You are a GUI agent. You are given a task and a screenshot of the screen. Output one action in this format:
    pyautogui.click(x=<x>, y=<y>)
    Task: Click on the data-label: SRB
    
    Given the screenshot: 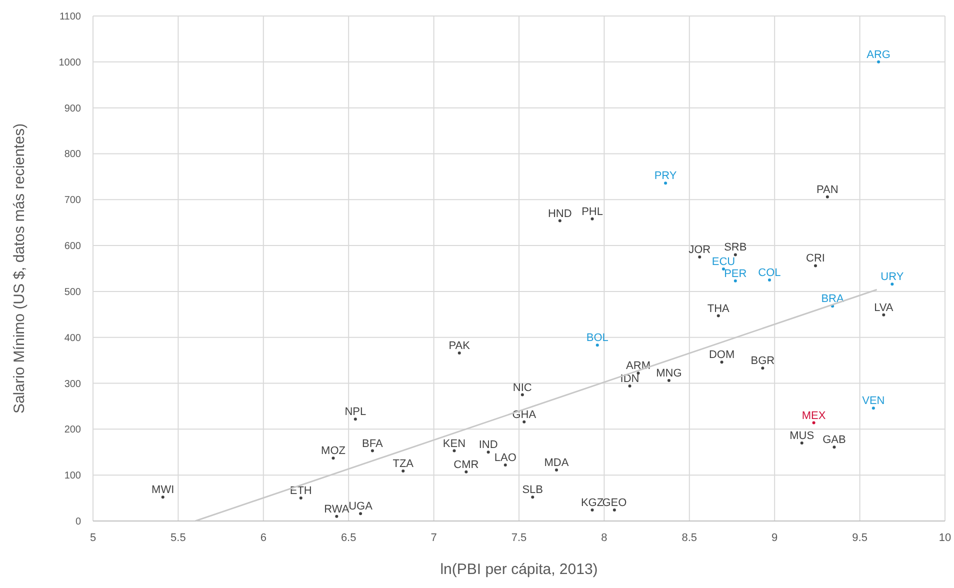 What is the action you would take?
    pyautogui.click(x=735, y=248)
    